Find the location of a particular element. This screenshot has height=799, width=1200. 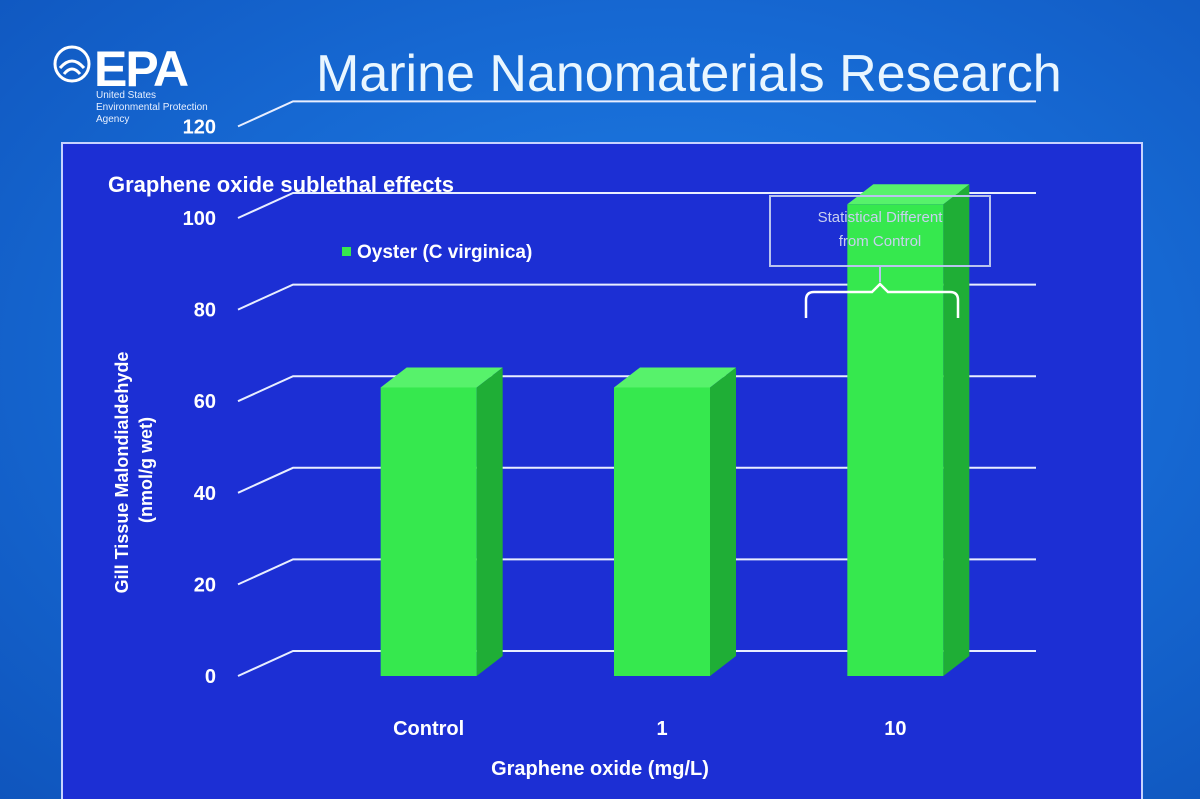

annotation-bracket is located at coordinates (882, 300).